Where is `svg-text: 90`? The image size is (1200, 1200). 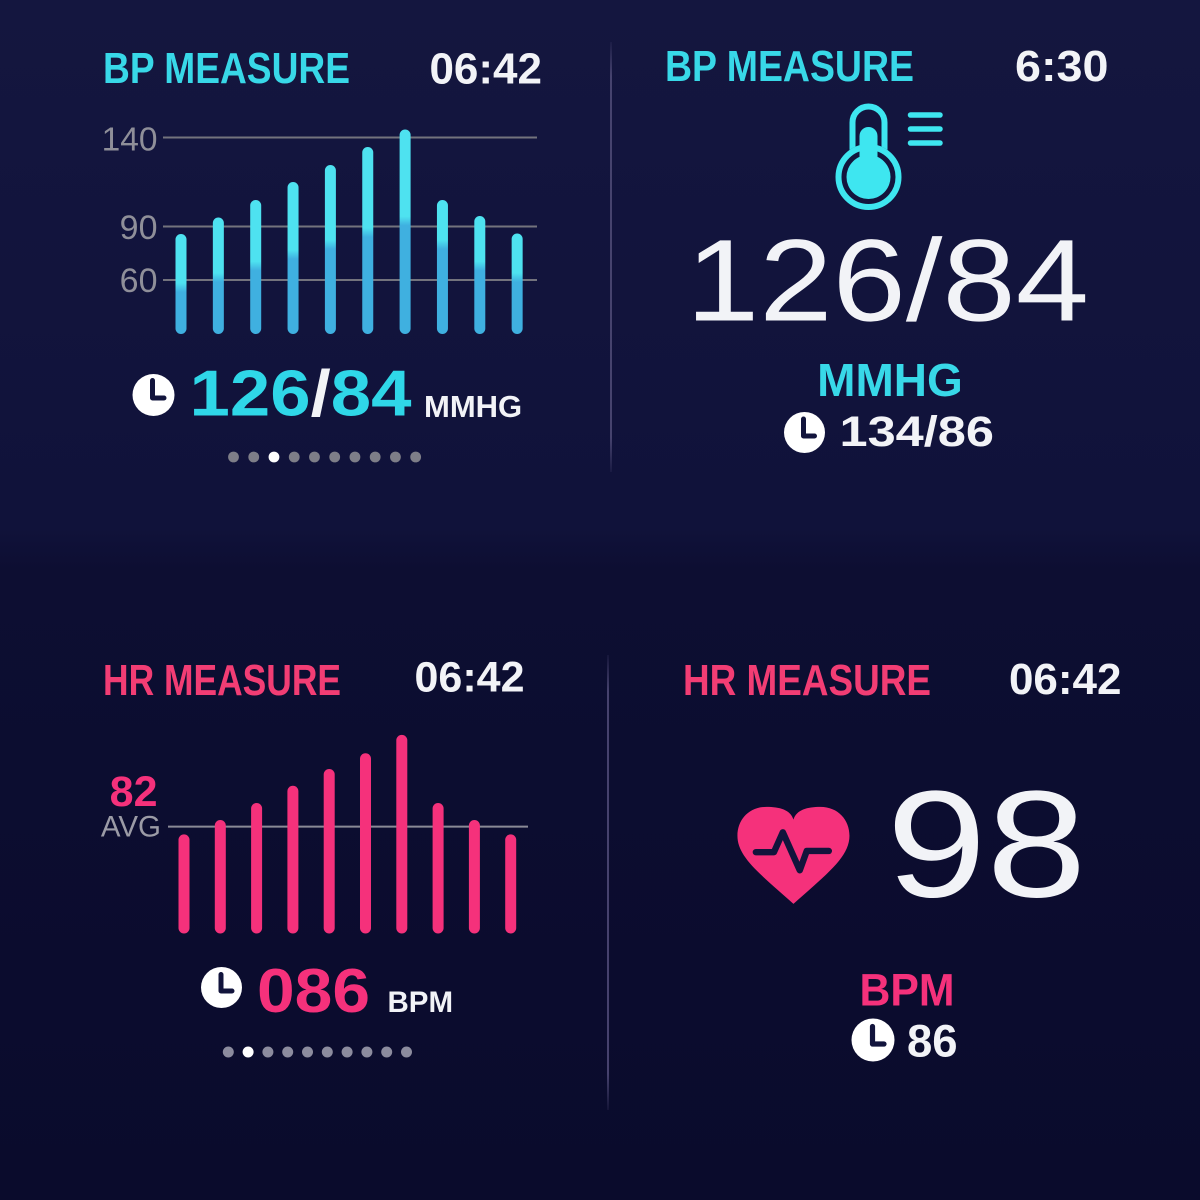 svg-text: 90 is located at coordinates (139, 228).